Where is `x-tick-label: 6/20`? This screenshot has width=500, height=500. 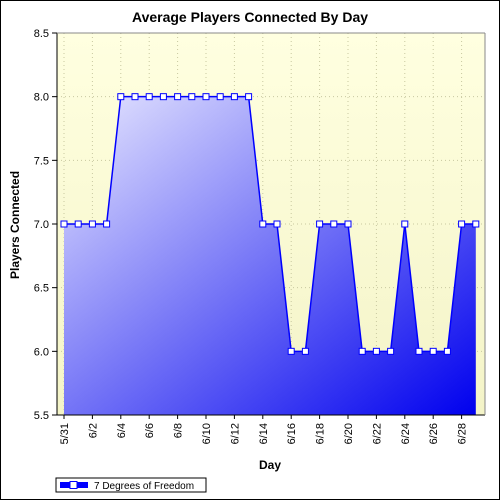
x-tick-label: 6/20 is located at coordinates (349, 433).